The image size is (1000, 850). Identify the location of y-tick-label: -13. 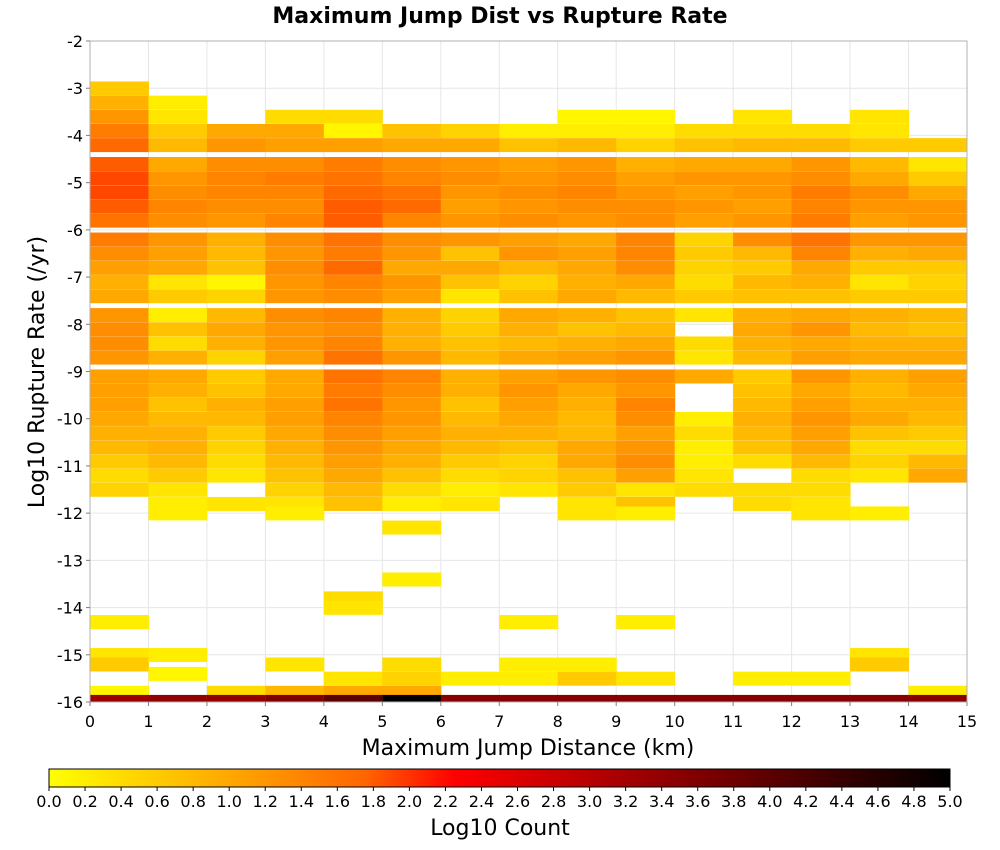
(70, 560).